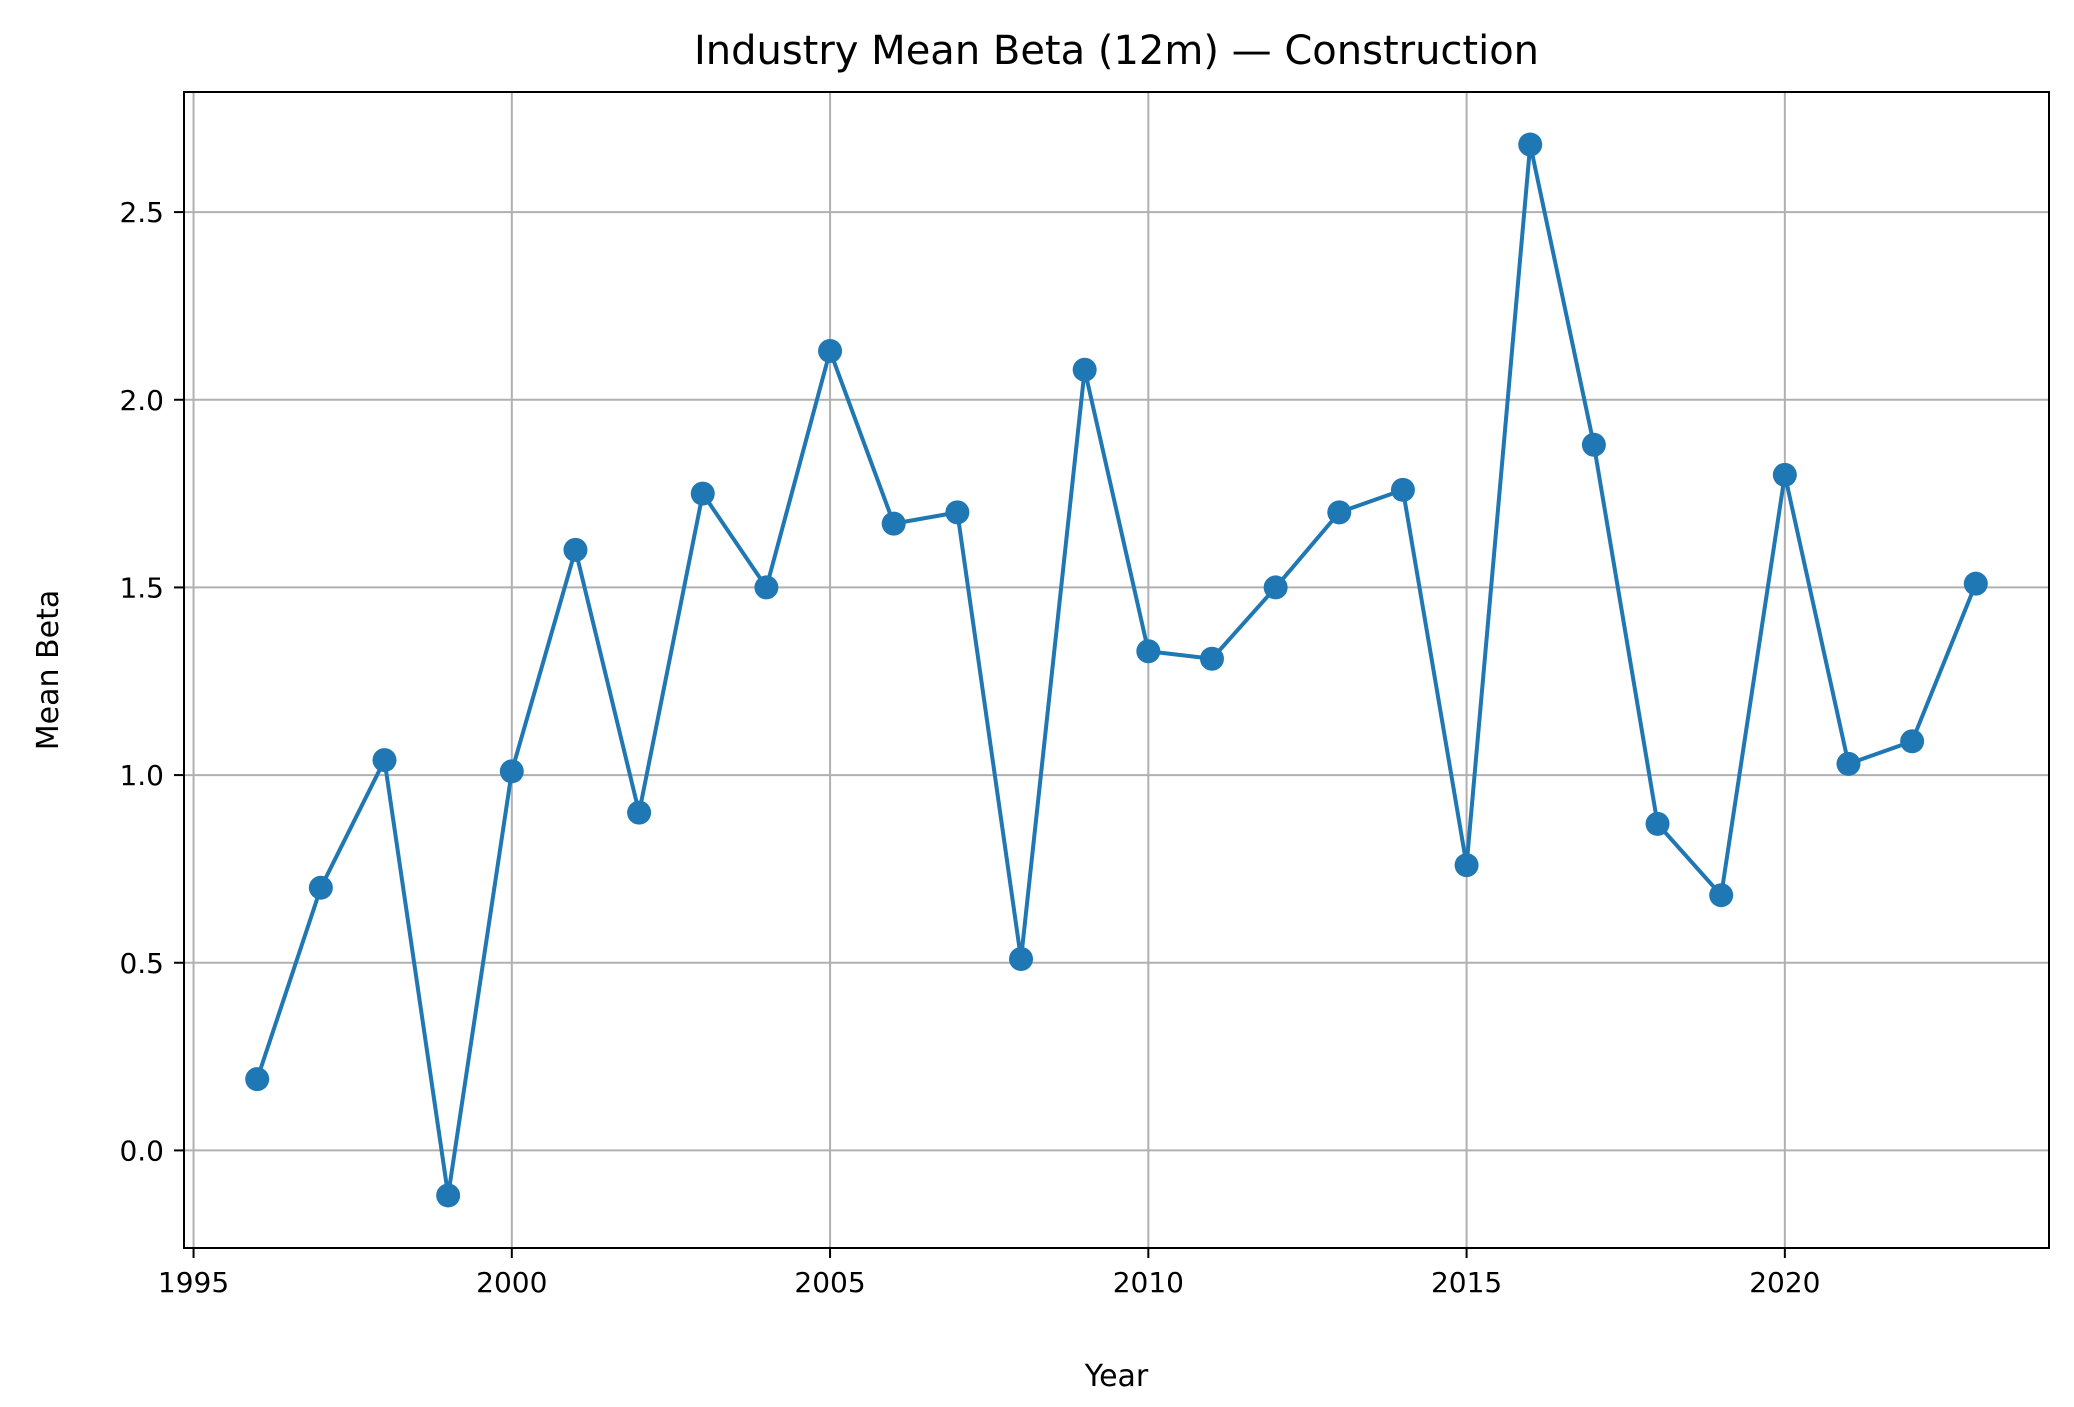  What do you see at coordinates (151, 681) in the screenshot?
I see `y-axis-ticks: 0.0 0.5 1.0 1.5 2.0 2.5` at bounding box center [151, 681].